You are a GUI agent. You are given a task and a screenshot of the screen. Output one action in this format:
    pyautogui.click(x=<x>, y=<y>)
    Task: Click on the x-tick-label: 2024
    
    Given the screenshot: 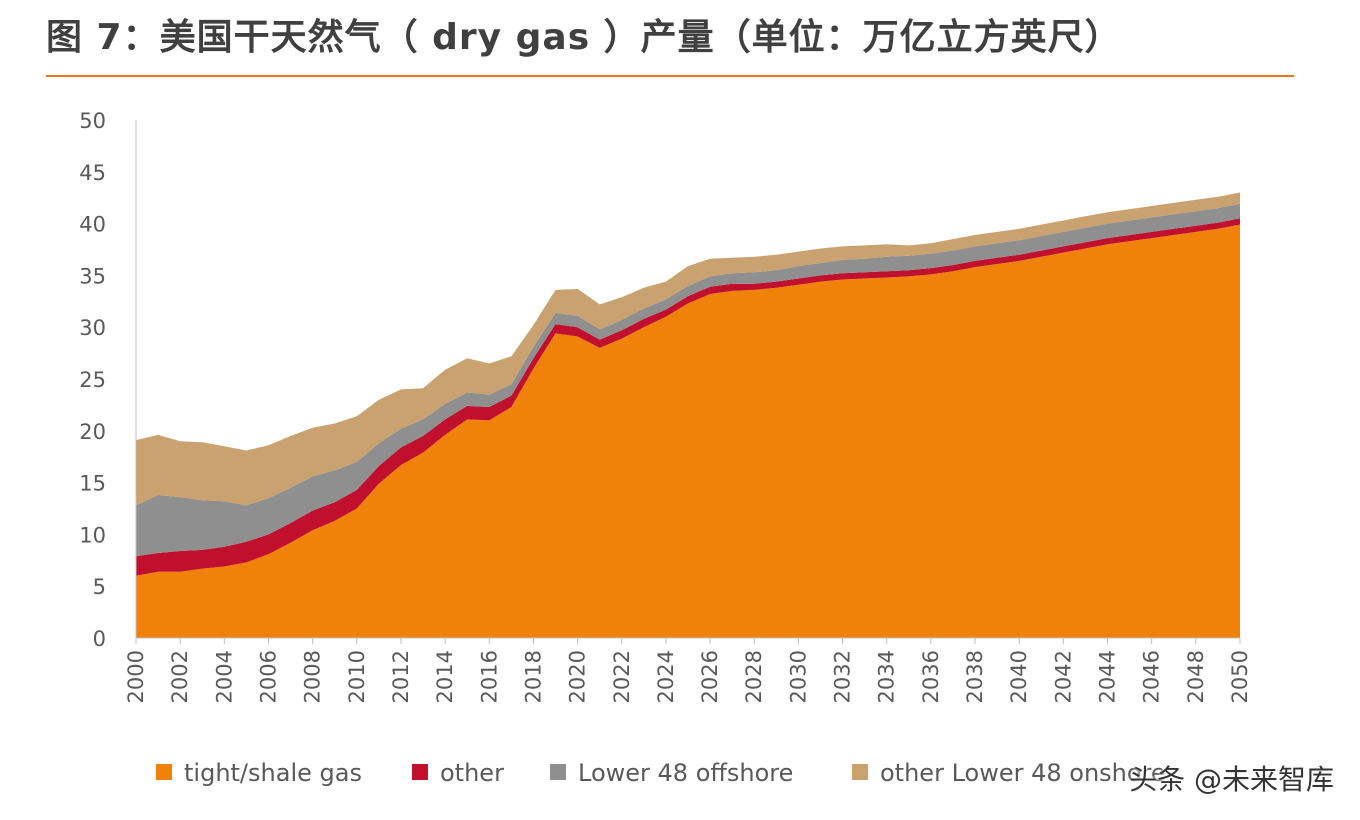 What is the action you would take?
    pyautogui.click(x=666, y=676)
    